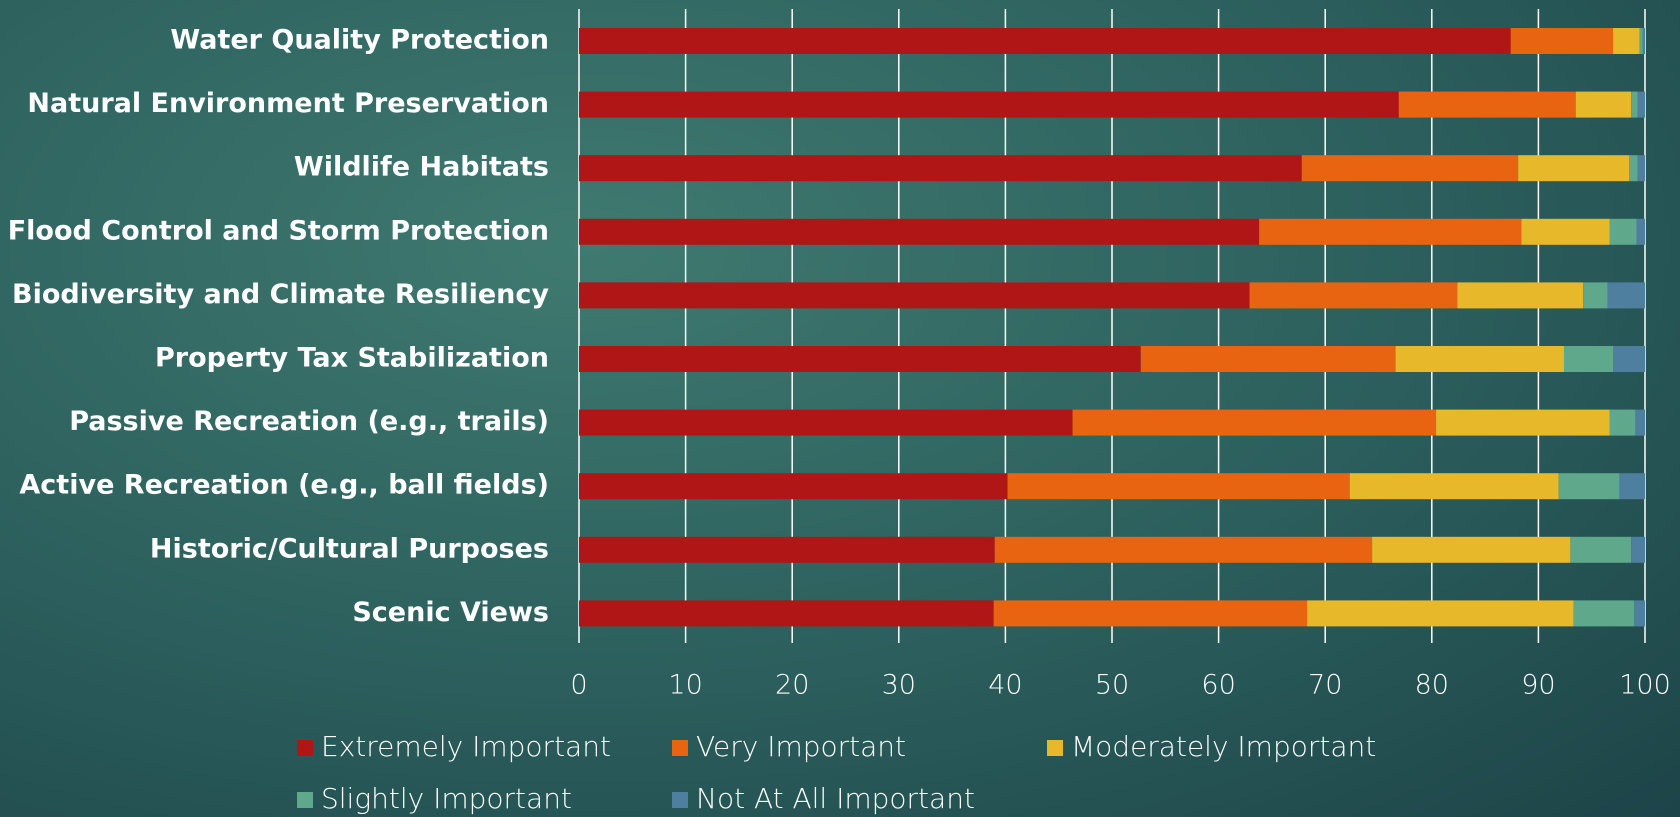 This screenshot has height=817, width=1680. I want to click on x-tick-label: 100, so click(1645, 685).